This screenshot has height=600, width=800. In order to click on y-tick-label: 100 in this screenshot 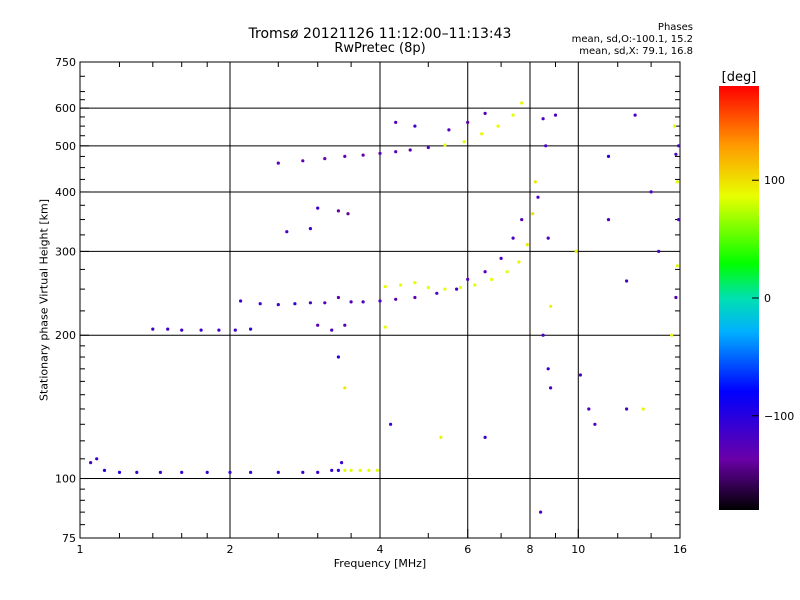, I will do `click(65, 479)`.